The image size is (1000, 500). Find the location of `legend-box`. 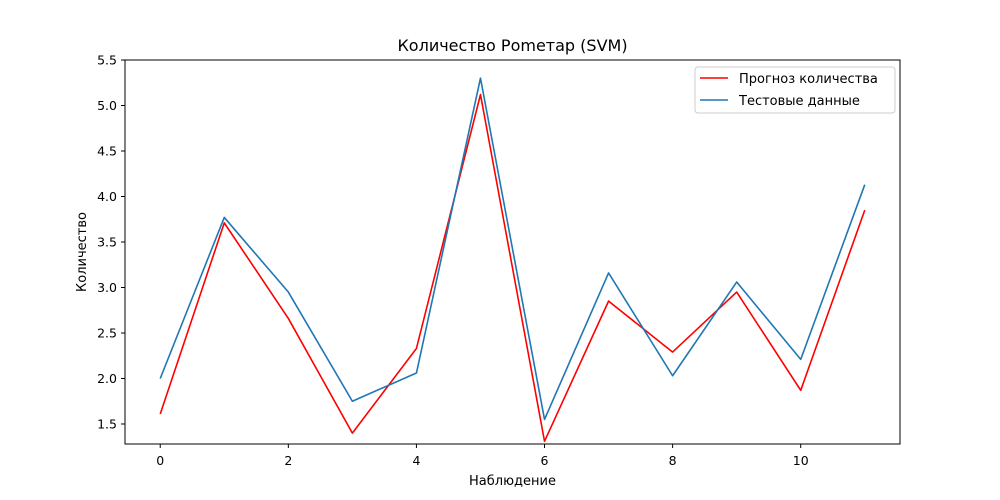

legend-box is located at coordinates (795, 90).